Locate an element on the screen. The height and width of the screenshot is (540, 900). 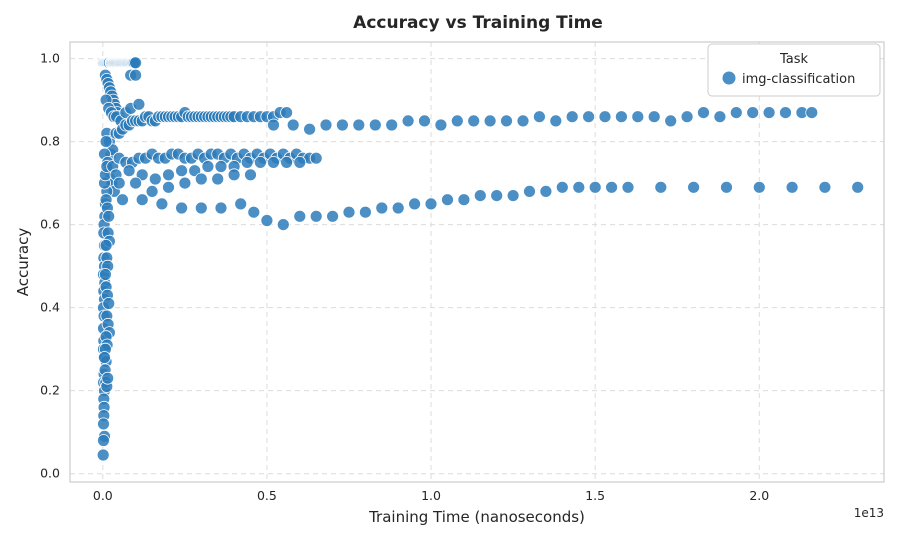
y-axis-label: Accuracy is located at coordinates (23, 262).